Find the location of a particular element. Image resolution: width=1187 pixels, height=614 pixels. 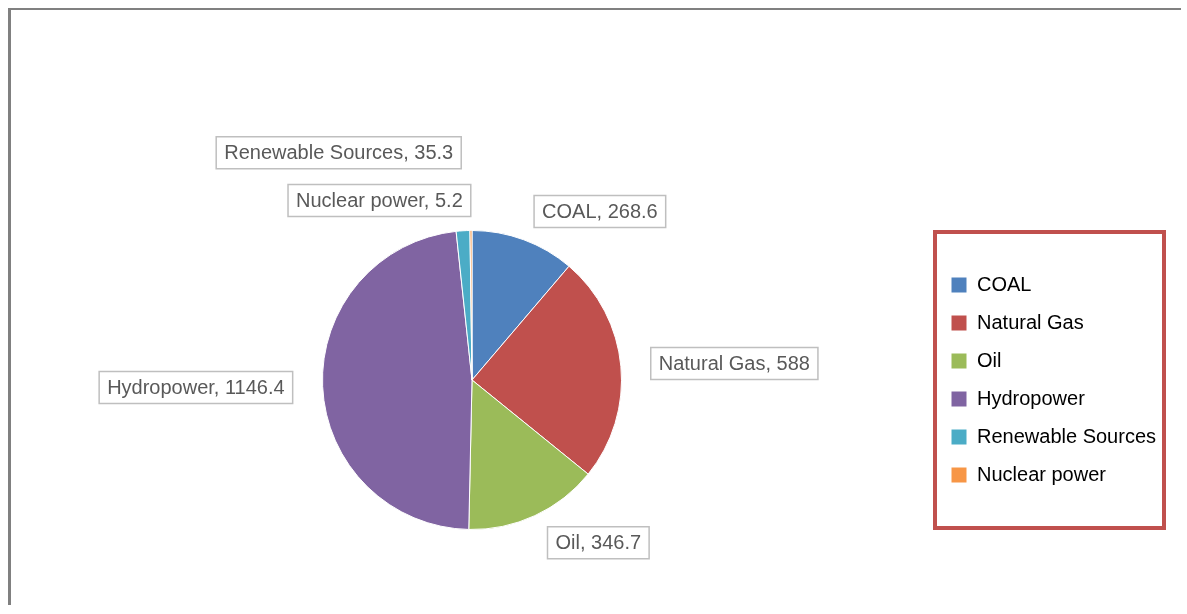

data-label: COAL, 268.6 is located at coordinates (600, 211).